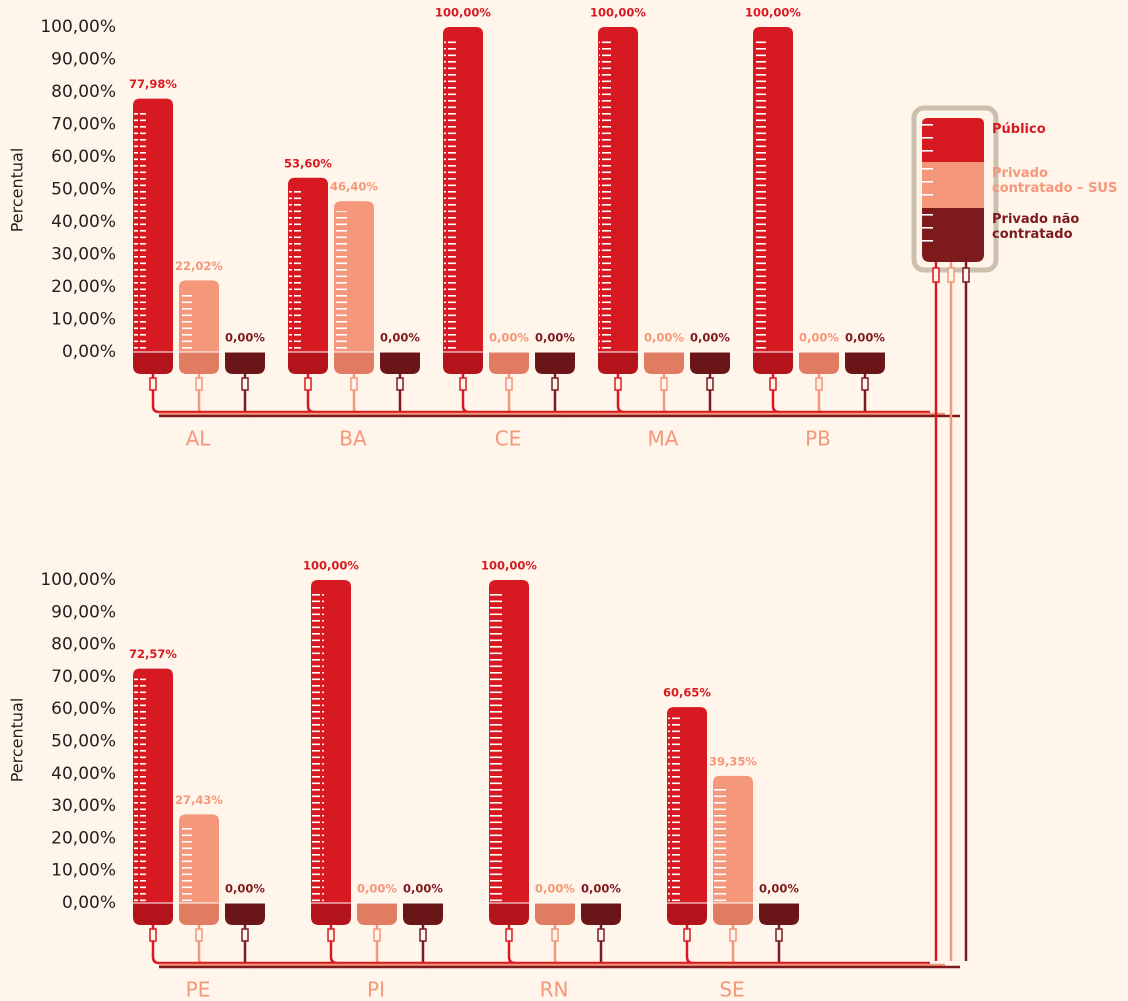  What do you see at coordinates (199, 266) in the screenshot?
I see `value-label: 22,02%` at bounding box center [199, 266].